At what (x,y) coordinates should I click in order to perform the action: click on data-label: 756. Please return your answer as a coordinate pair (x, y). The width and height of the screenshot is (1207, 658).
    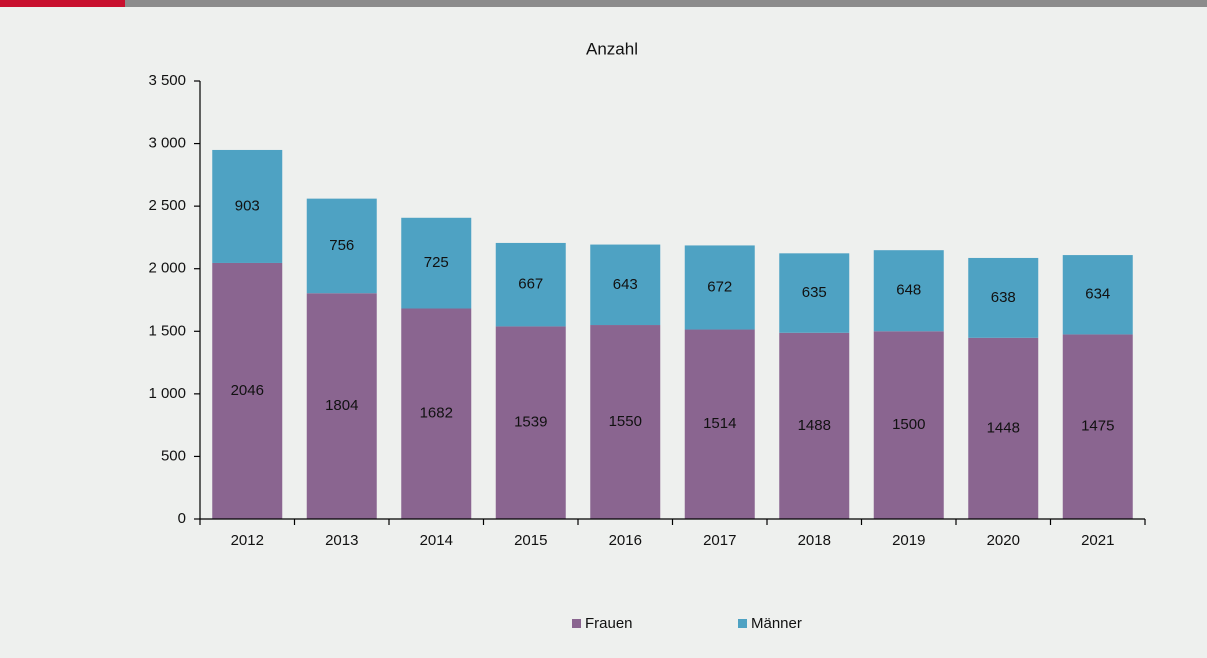
    Looking at the image, I should click on (341, 245).